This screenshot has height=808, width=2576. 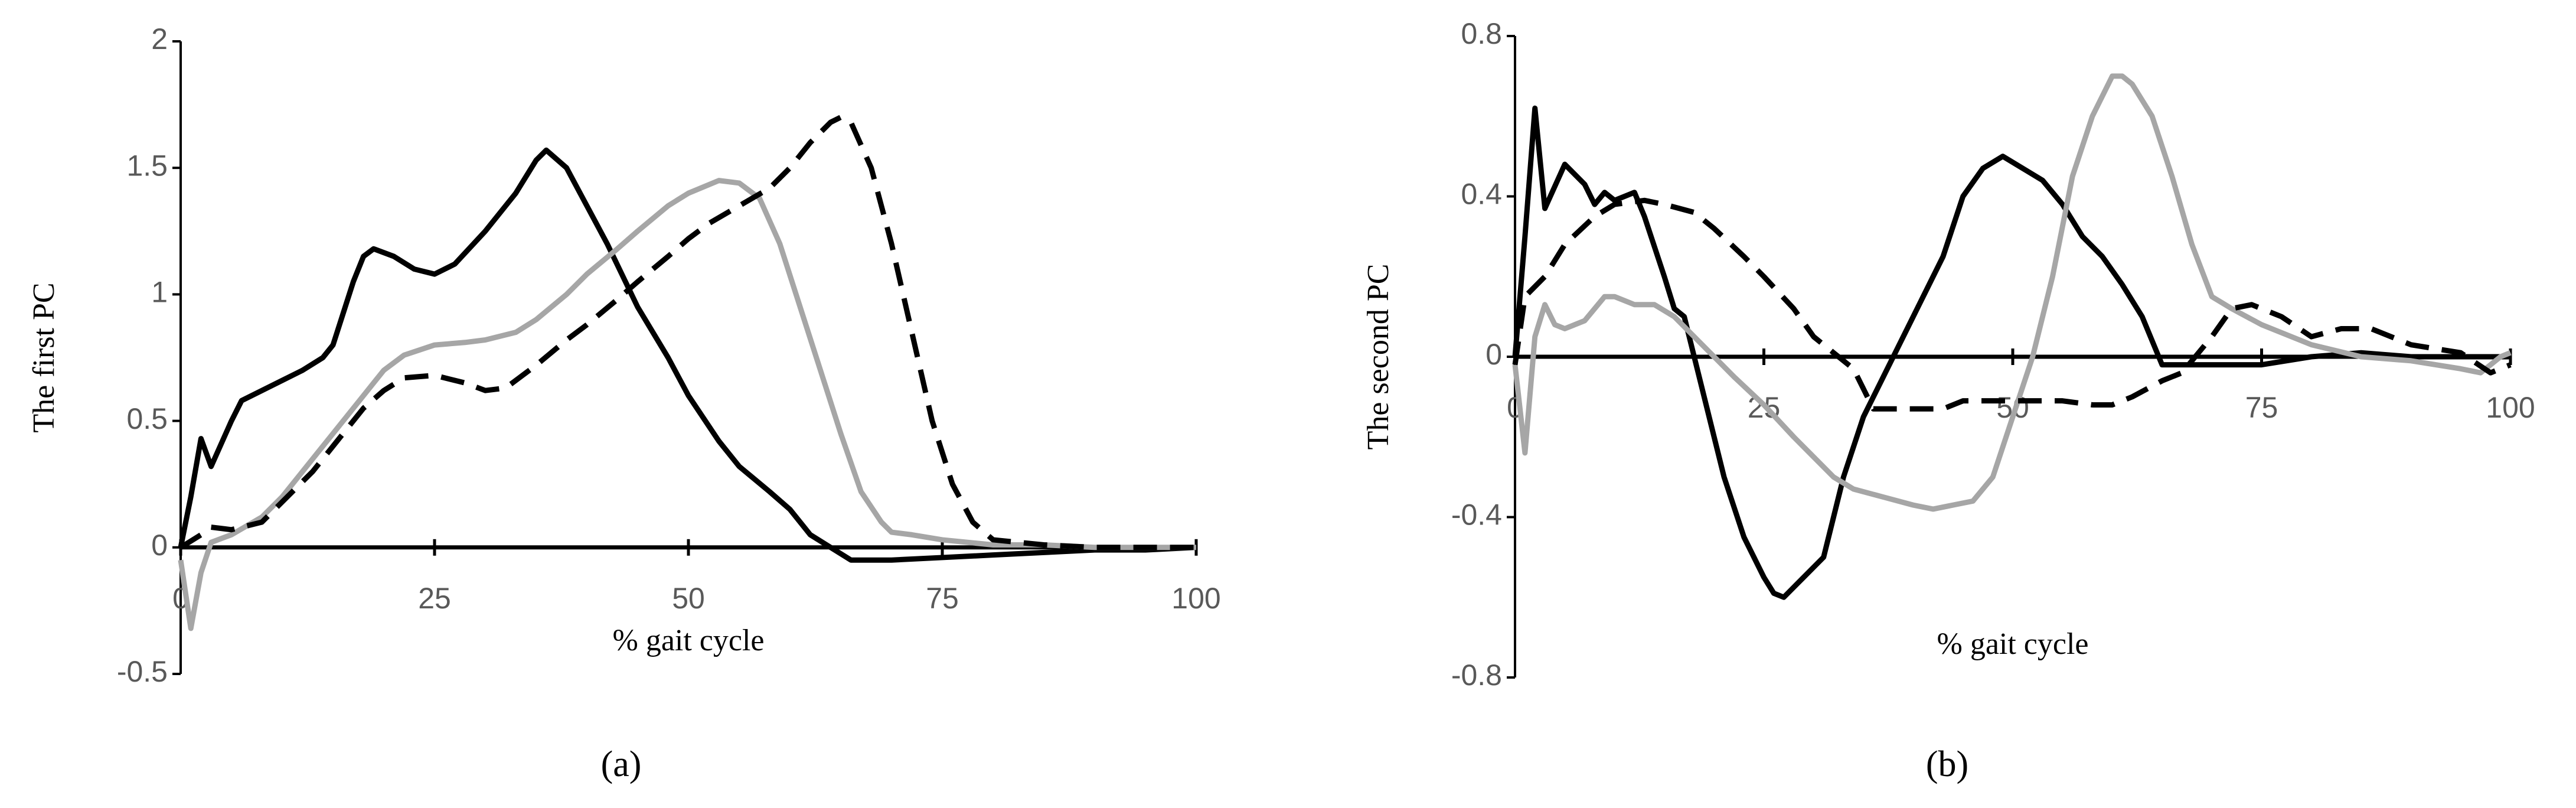 I want to click on y-tick-label: 0.4, so click(x=1481, y=194).